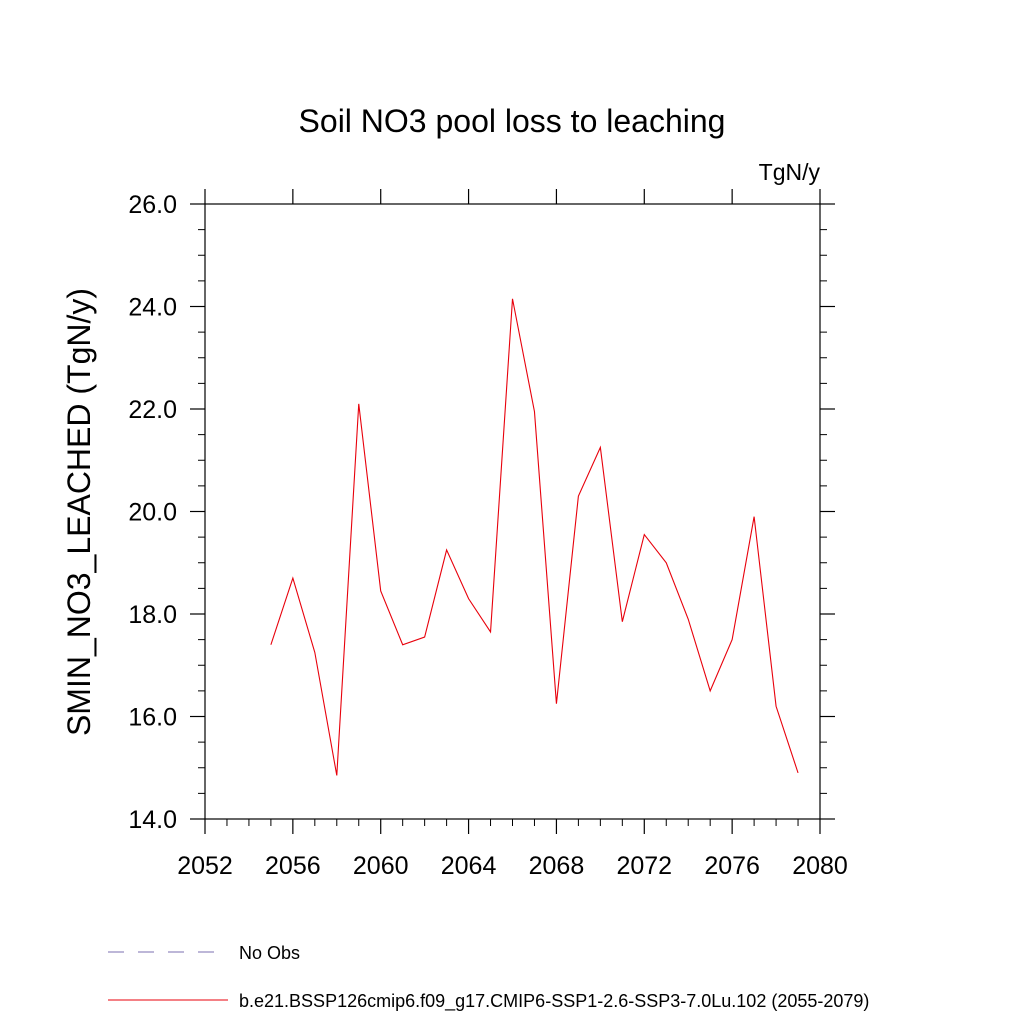  Describe the element at coordinates (152, 410) in the screenshot. I see `y-tick-label: 22.0` at that location.